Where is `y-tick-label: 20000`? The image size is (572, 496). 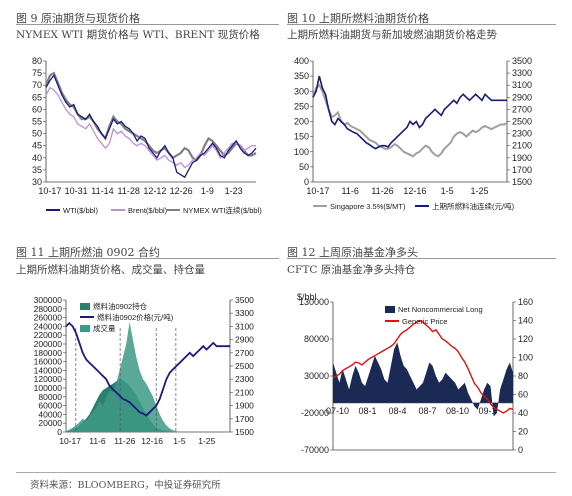 y-tick-label: 20000 is located at coordinates (50, 423).